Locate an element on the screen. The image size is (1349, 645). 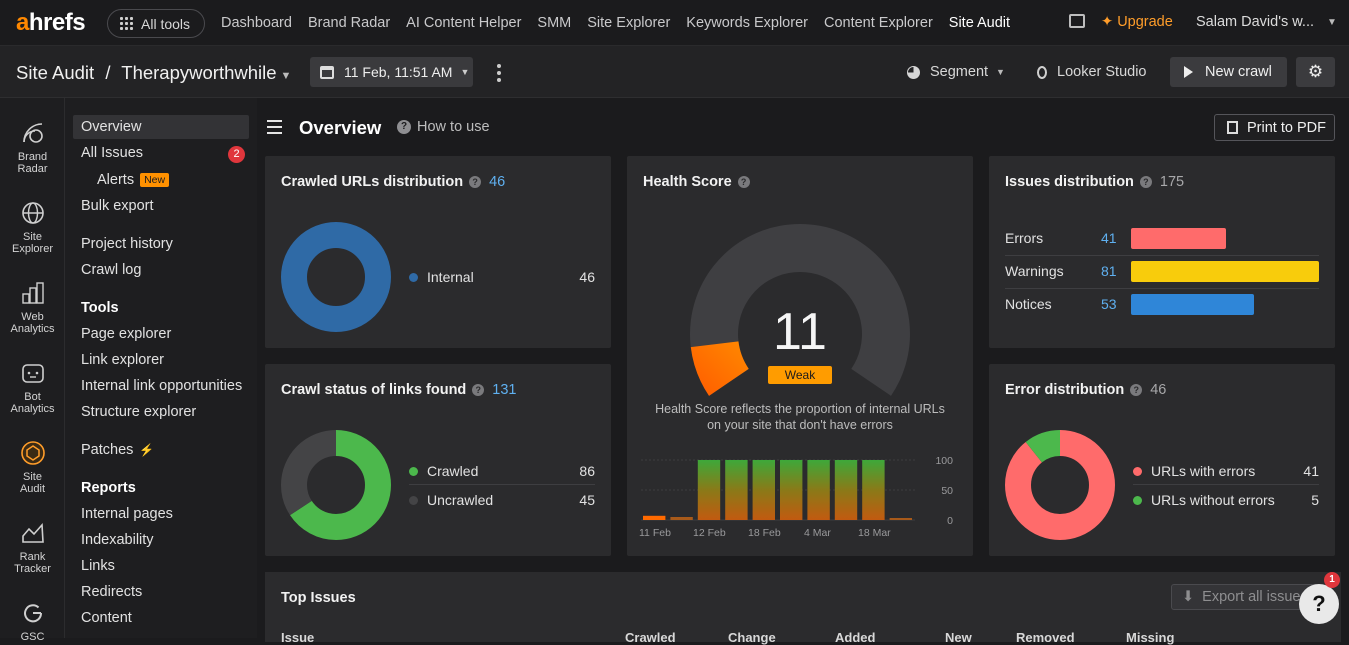
rail-bot-analytics: Bot Analytics is located at coordinates (32, 387).